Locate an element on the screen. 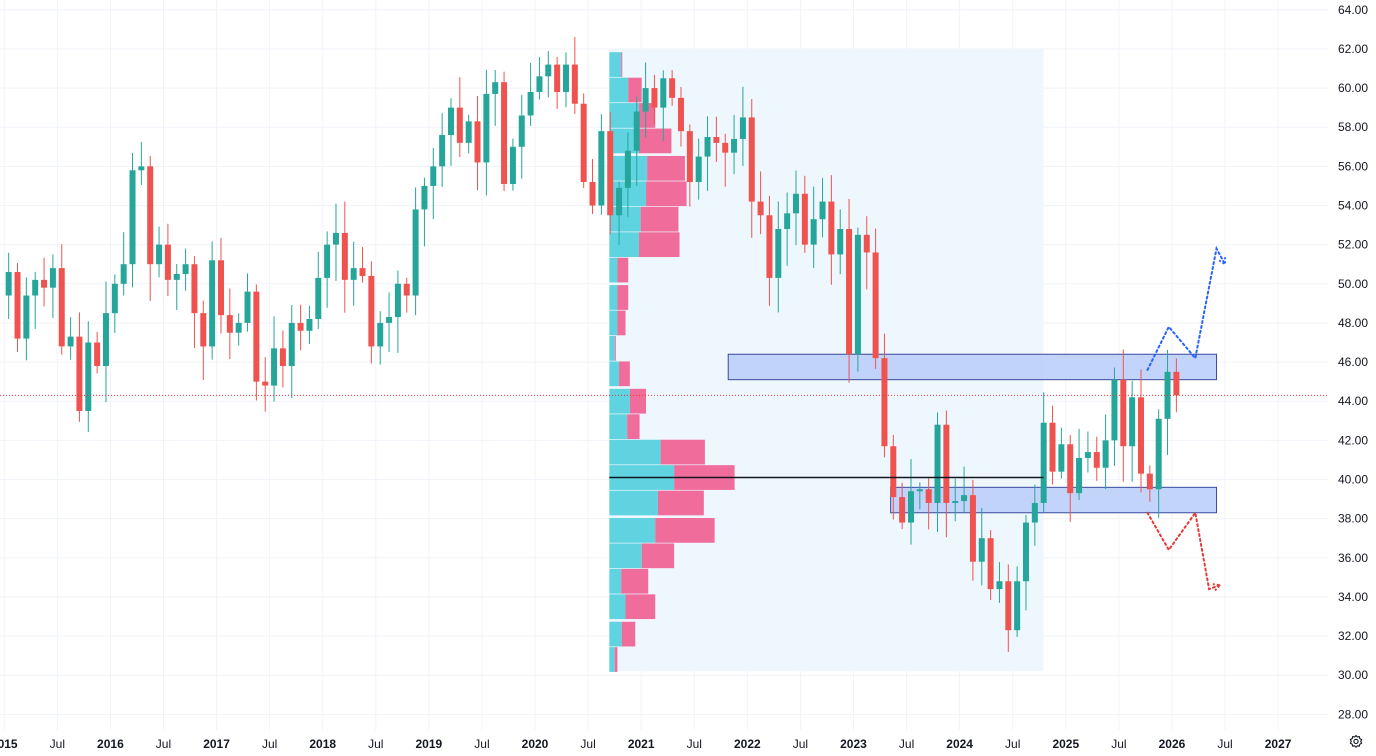  price-tick-label: 30.00 is located at coordinates (1353, 675).